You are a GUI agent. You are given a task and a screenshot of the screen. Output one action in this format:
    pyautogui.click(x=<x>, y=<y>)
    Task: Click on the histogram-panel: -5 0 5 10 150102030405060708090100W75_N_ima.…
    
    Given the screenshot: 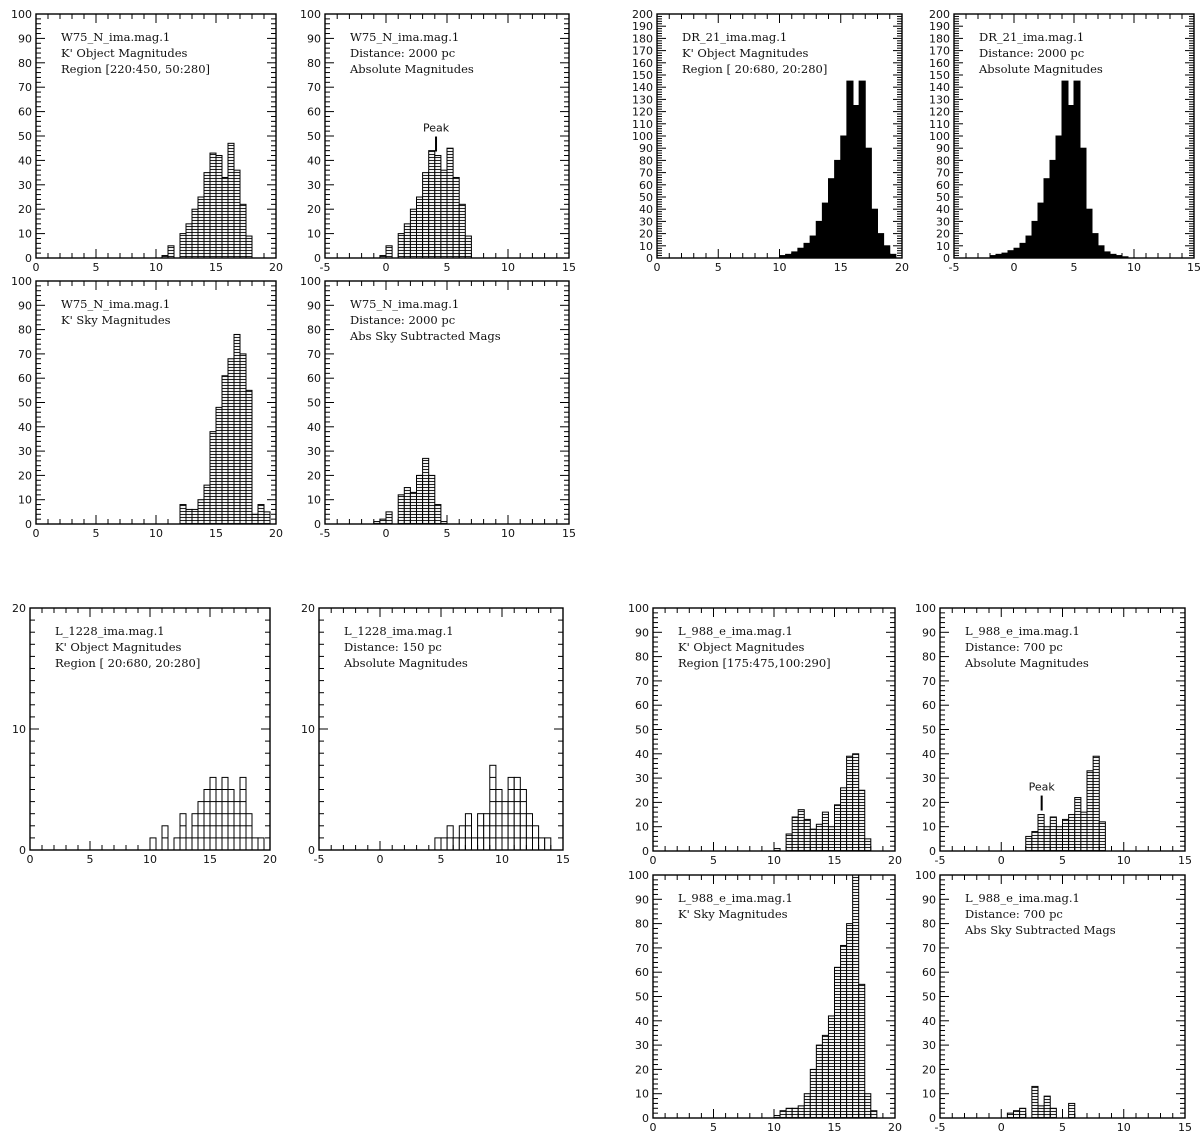 What is the action you would take?
    pyautogui.click(x=438, y=141)
    